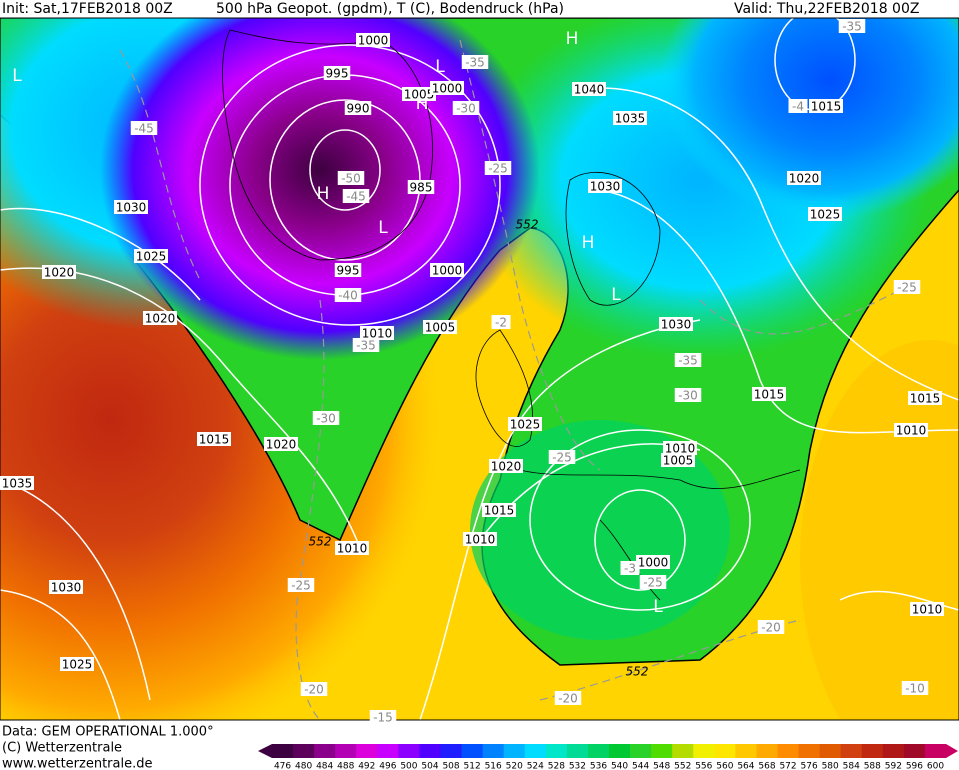 This screenshot has width=959, height=770. What do you see at coordinates (682, 766) in the screenshot?
I see `colorbar-label: 552` at bounding box center [682, 766].